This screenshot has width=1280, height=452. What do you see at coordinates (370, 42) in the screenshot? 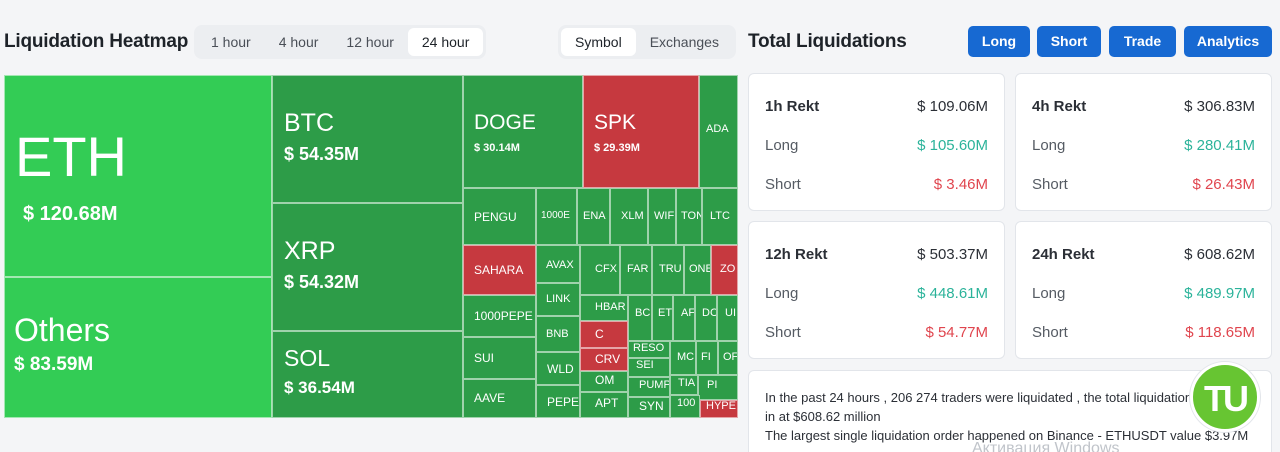
I see `tab-12-hour: 12 hour` at bounding box center [370, 42].